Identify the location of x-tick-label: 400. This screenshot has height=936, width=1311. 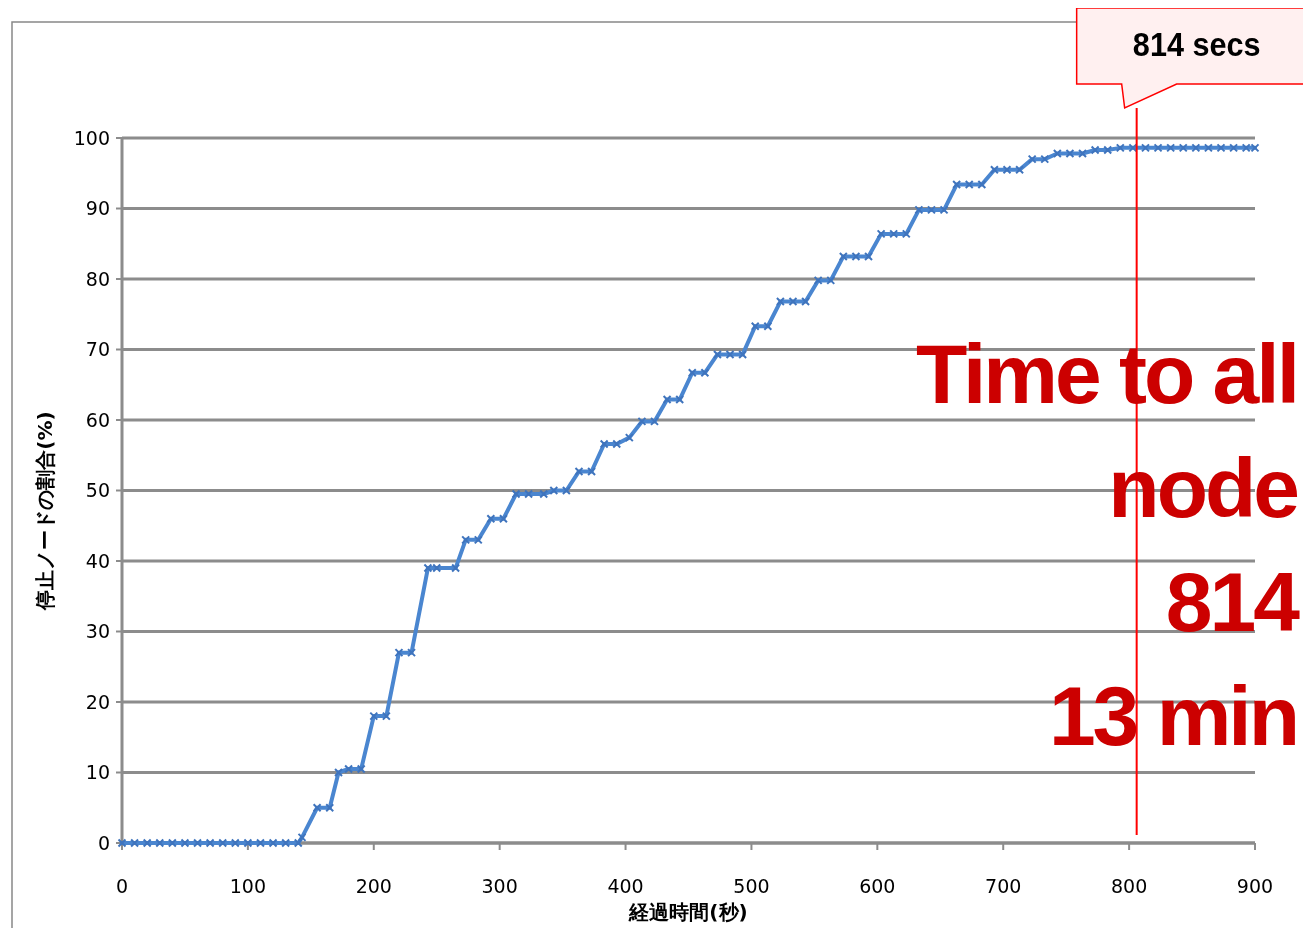
(625, 886).